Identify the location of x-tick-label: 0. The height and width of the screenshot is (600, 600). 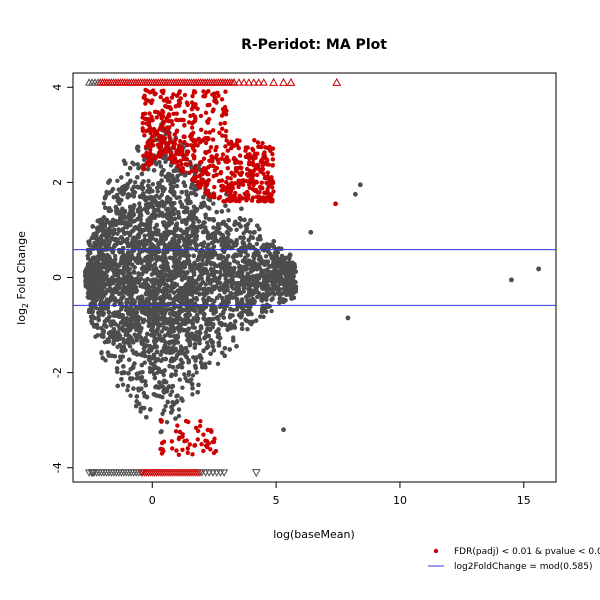
(152, 500).